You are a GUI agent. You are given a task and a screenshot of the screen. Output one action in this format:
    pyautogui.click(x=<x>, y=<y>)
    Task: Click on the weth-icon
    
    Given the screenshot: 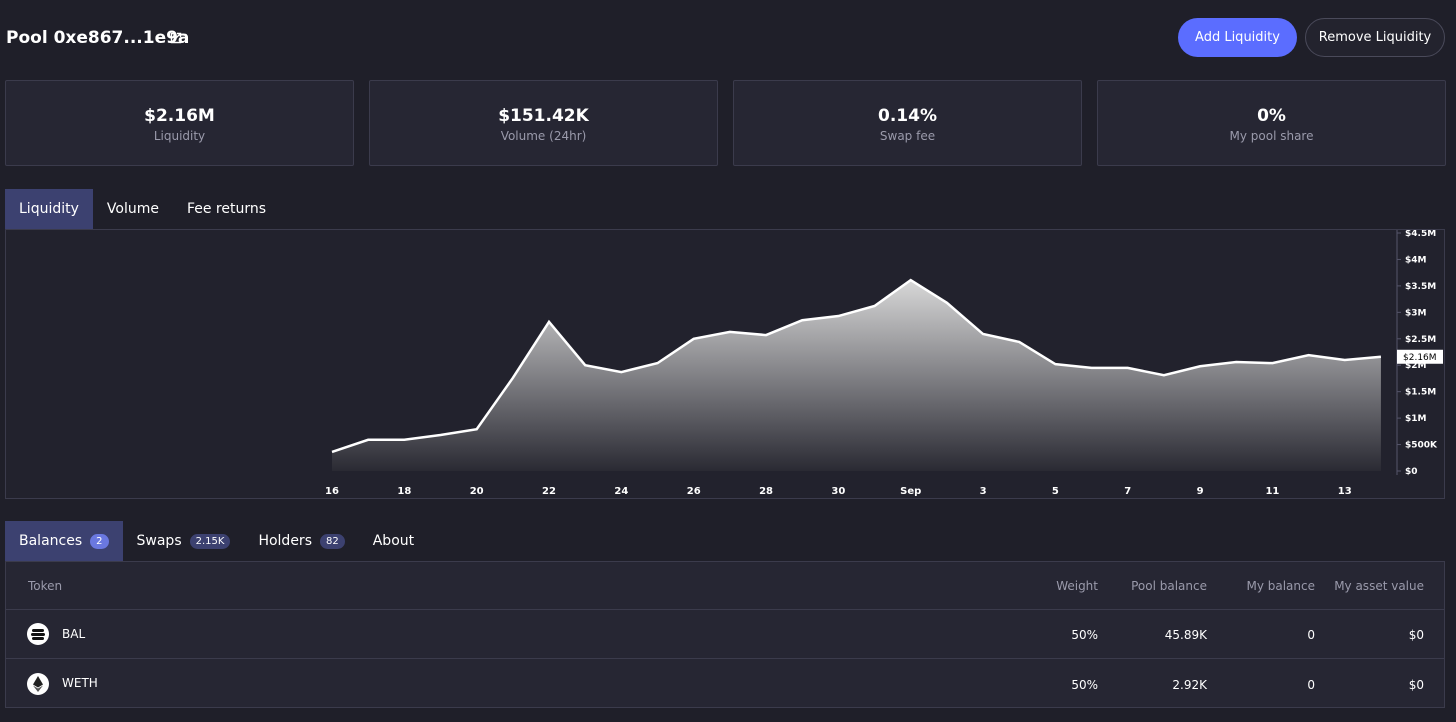 What is the action you would take?
    pyautogui.click(x=38, y=684)
    